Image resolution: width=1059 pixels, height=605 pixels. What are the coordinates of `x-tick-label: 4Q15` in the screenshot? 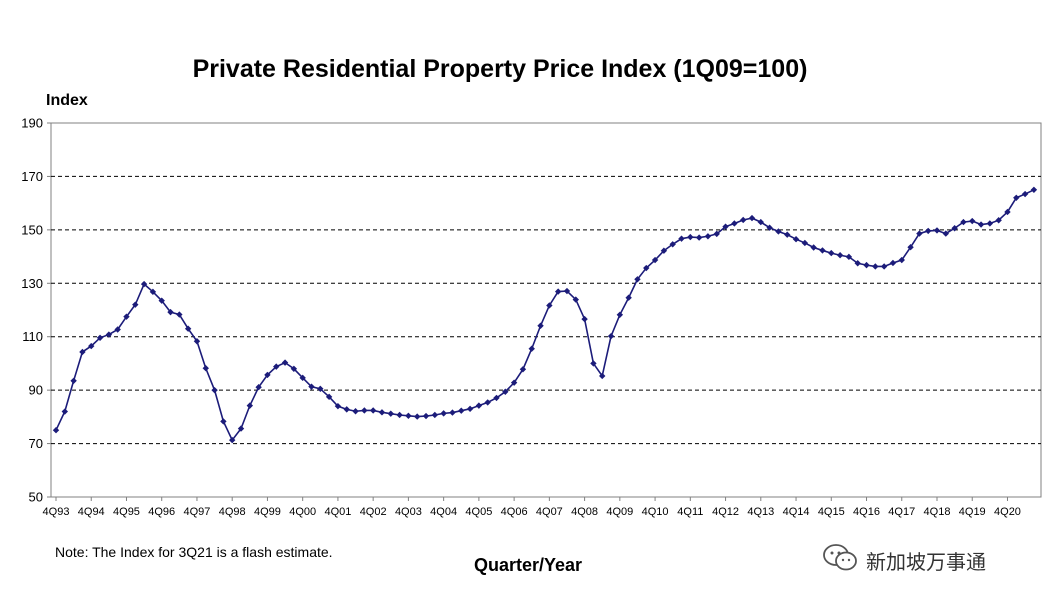 It's located at (831, 512).